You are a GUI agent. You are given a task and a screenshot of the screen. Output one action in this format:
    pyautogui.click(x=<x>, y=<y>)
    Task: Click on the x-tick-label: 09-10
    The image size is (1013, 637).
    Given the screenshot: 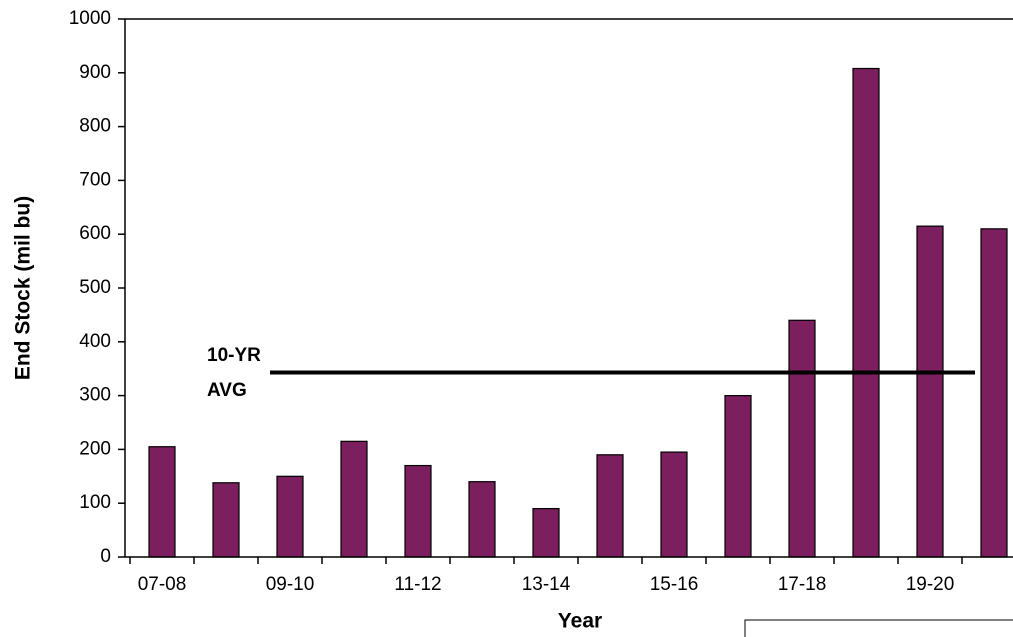 What is the action you would take?
    pyautogui.click(x=290, y=584)
    